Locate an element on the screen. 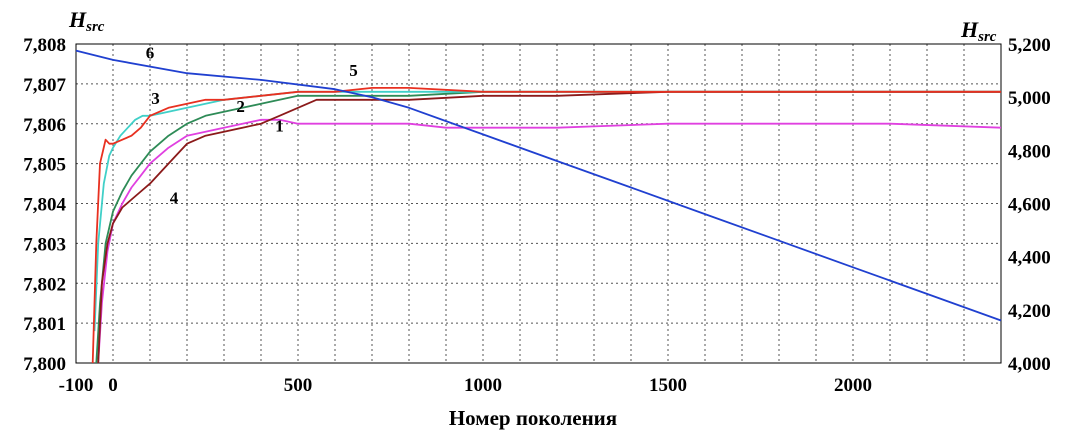  series-label-6: 6 is located at coordinates (150, 53).